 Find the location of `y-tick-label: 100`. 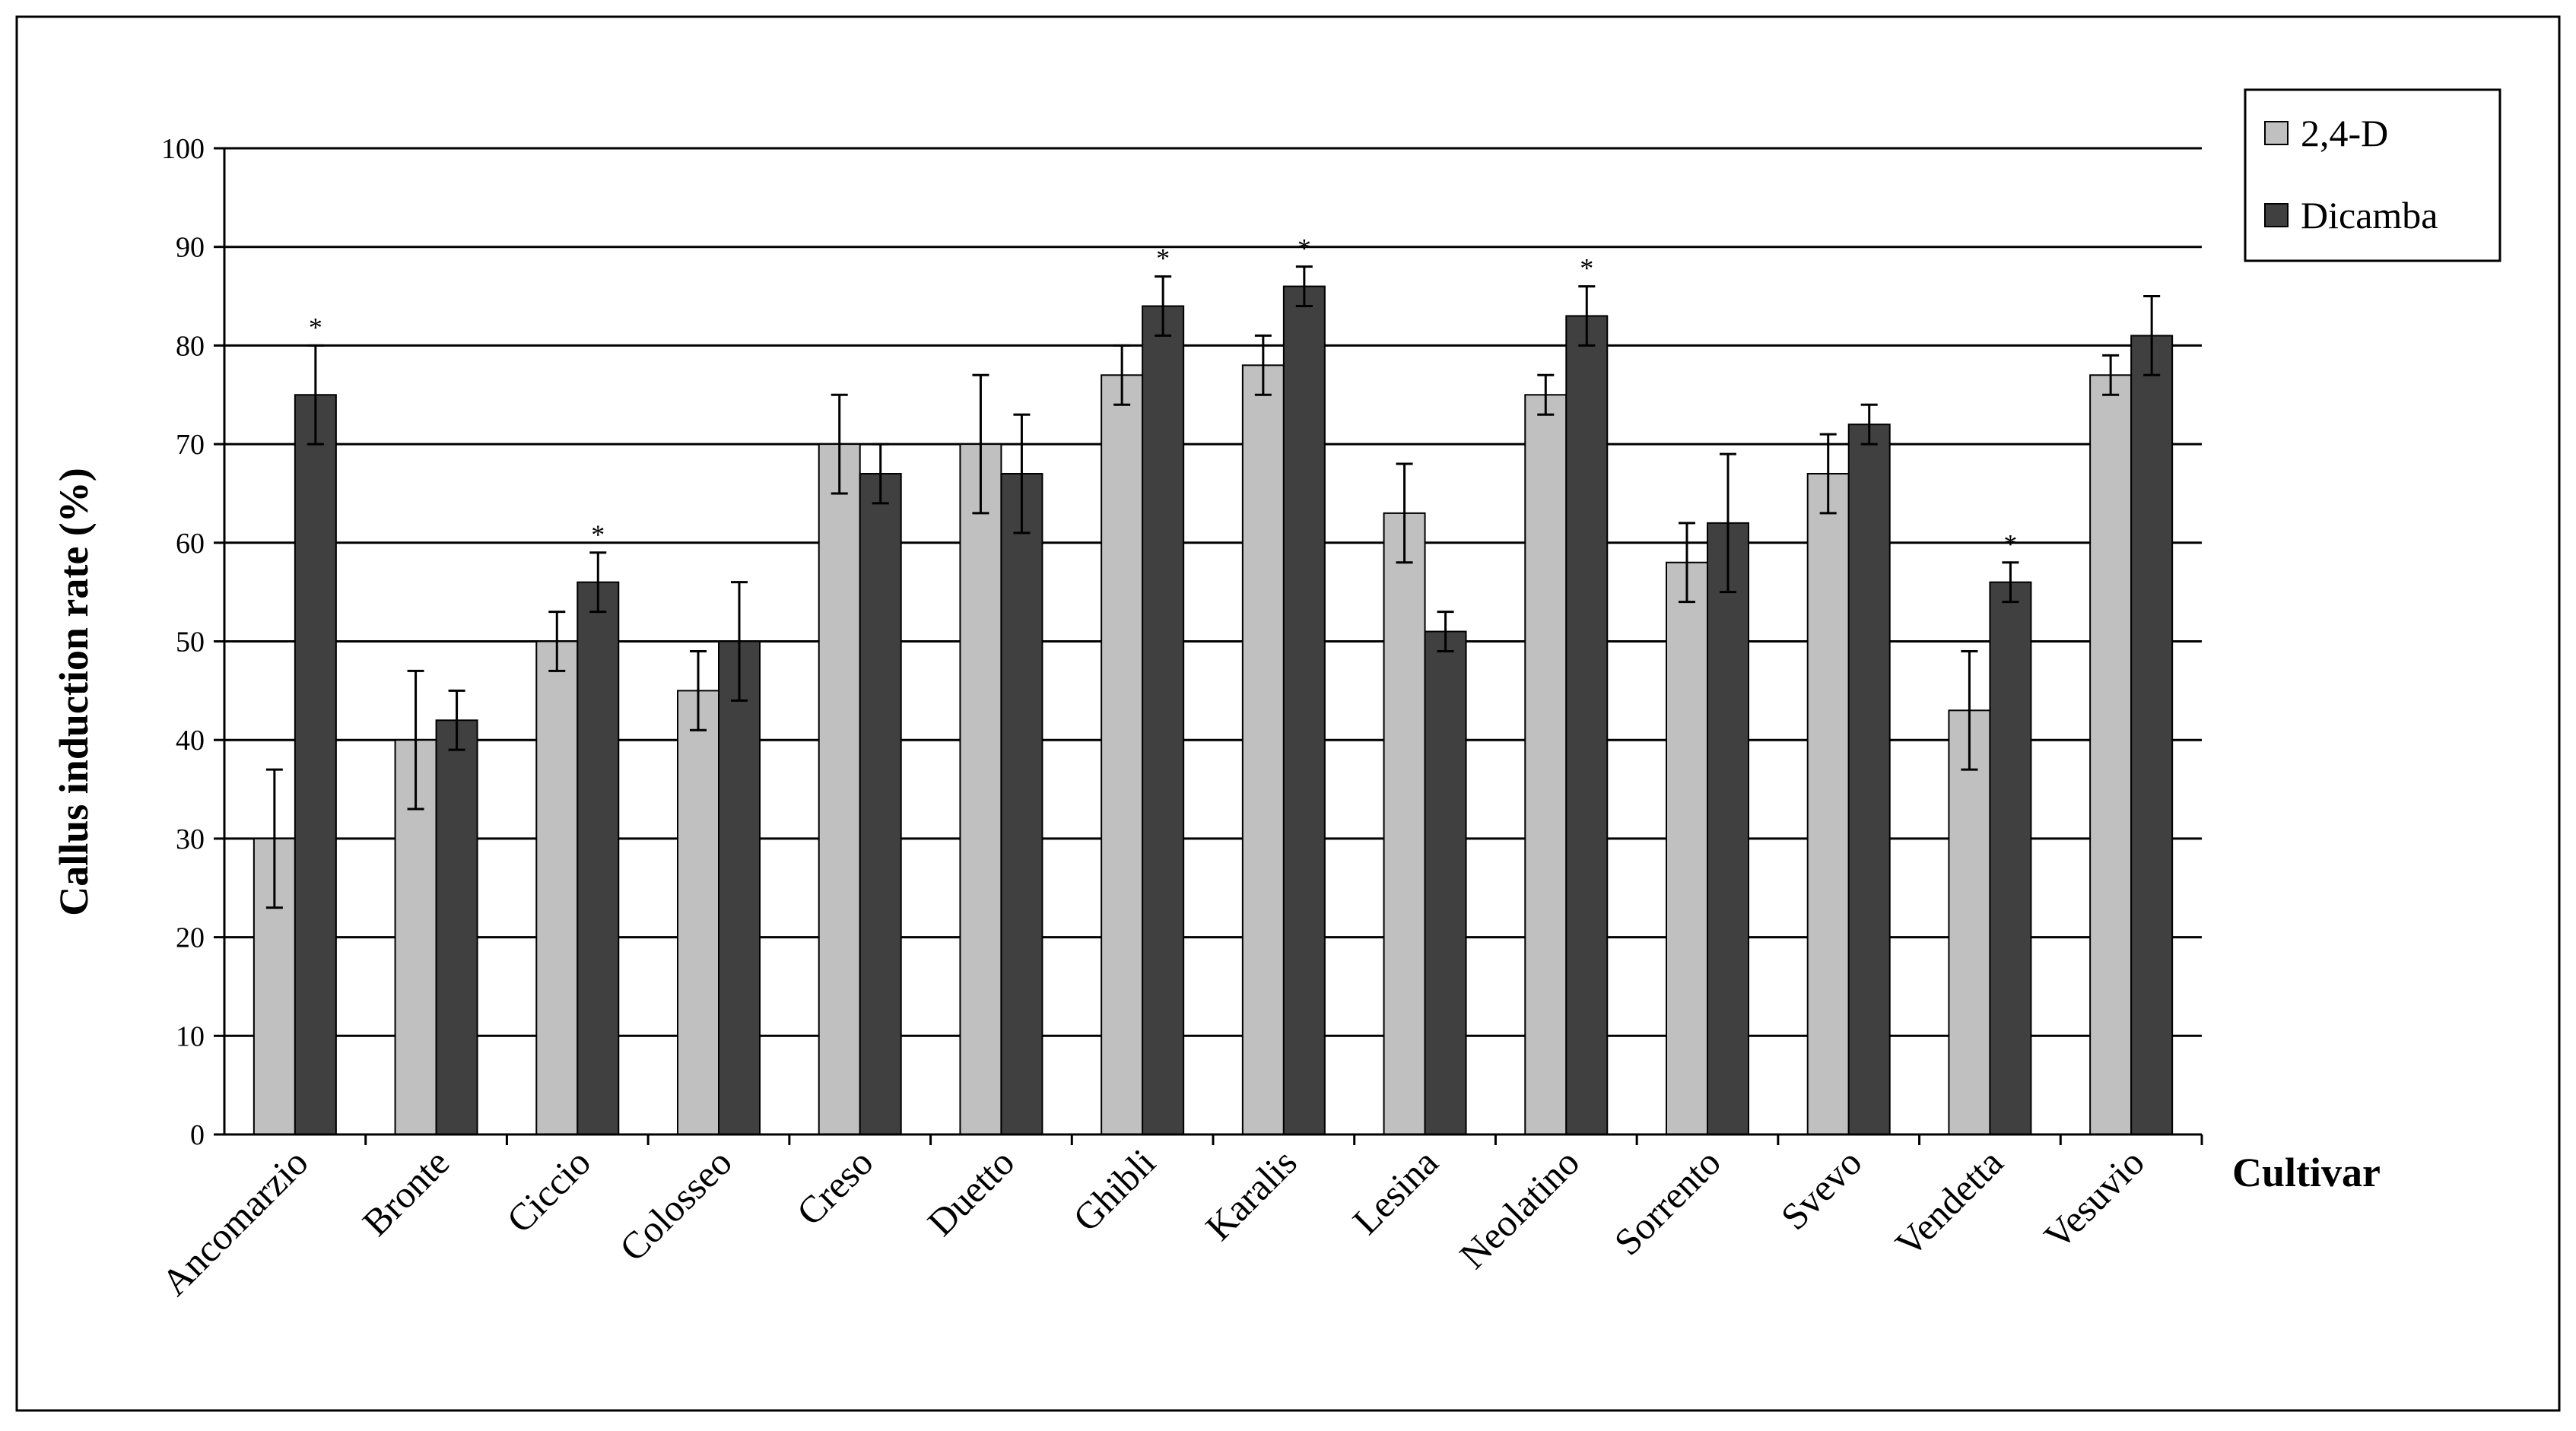

y-tick-label: 100 is located at coordinates (183, 149).